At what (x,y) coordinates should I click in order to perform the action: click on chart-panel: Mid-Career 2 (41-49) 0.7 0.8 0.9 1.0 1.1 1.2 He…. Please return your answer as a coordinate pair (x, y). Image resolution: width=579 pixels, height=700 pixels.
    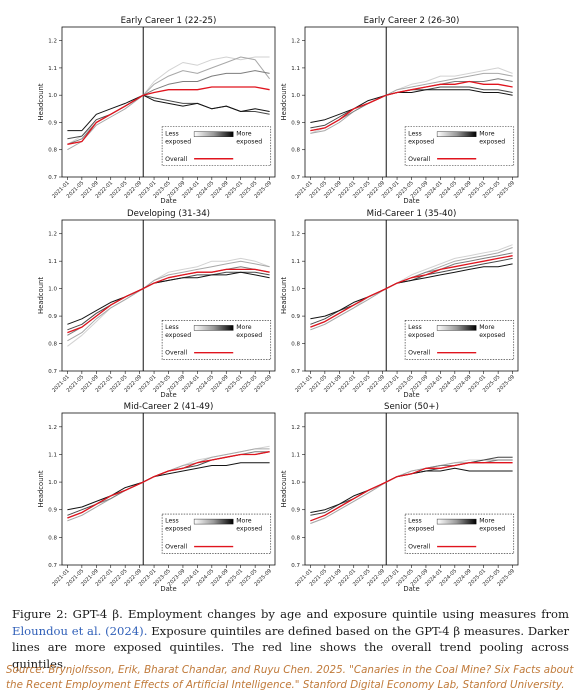
    Looking at the image, I should click on (156, 497).